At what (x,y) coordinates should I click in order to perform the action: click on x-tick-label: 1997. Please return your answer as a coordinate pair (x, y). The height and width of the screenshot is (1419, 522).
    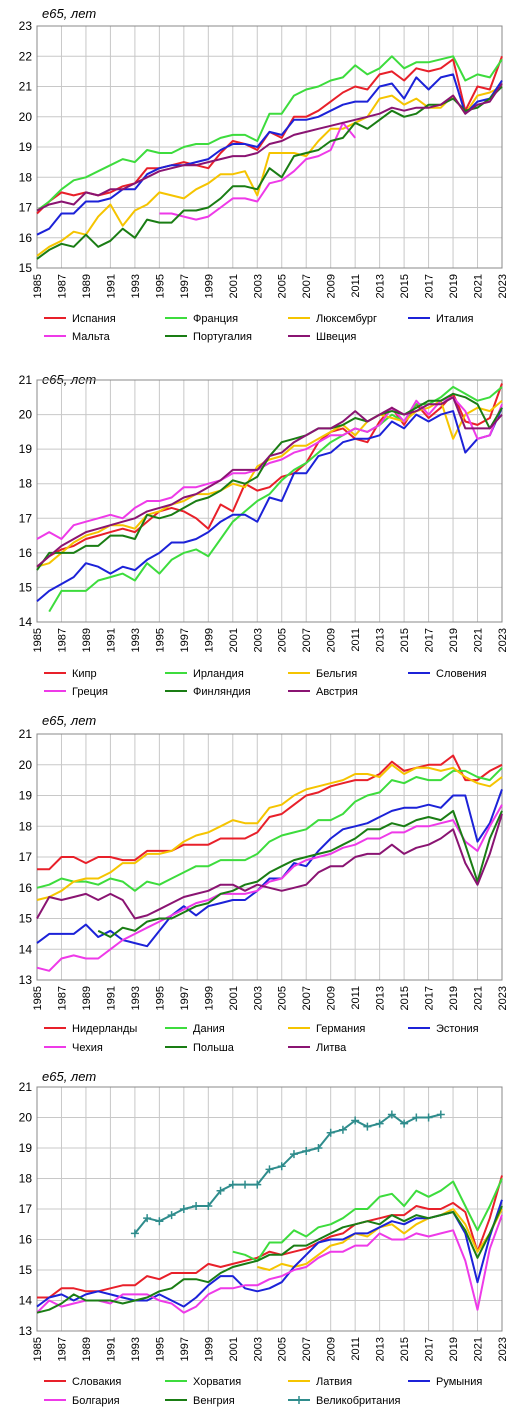
    Looking at the image, I should click on (185, 640).